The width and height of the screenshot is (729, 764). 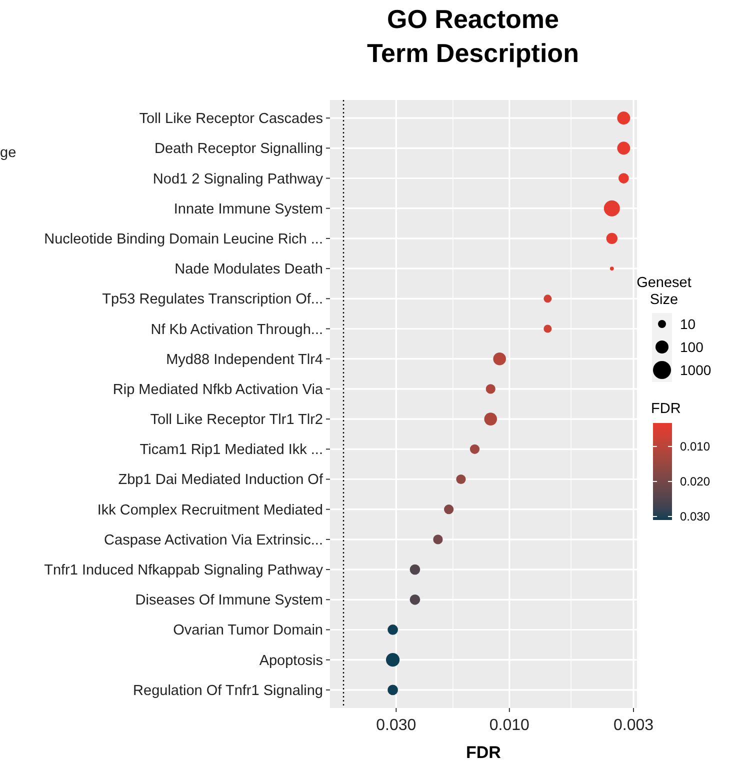 I want to click on y-tick-label: Myd88 Independent Tlr4, so click(x=244, y=360).